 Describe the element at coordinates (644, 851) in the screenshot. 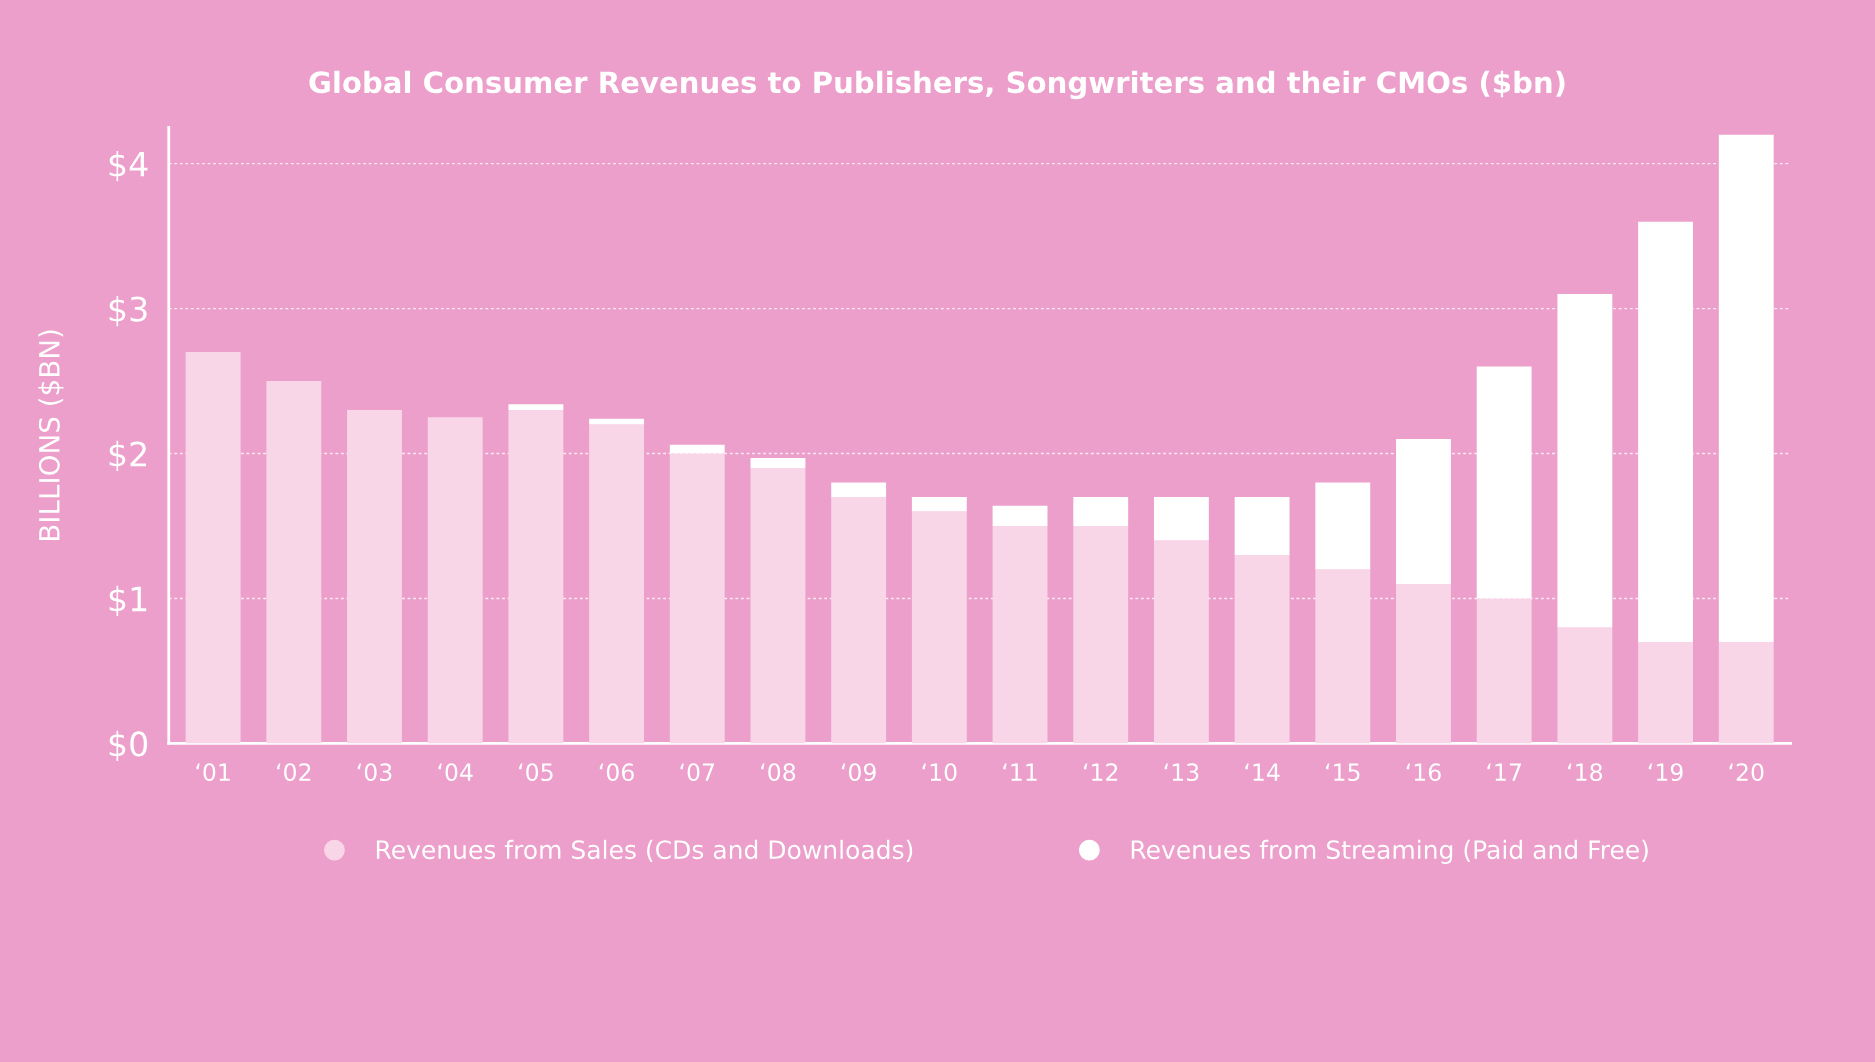

I see `legend-label: Revenues from Sales (CDs and Downloads)` at that location.